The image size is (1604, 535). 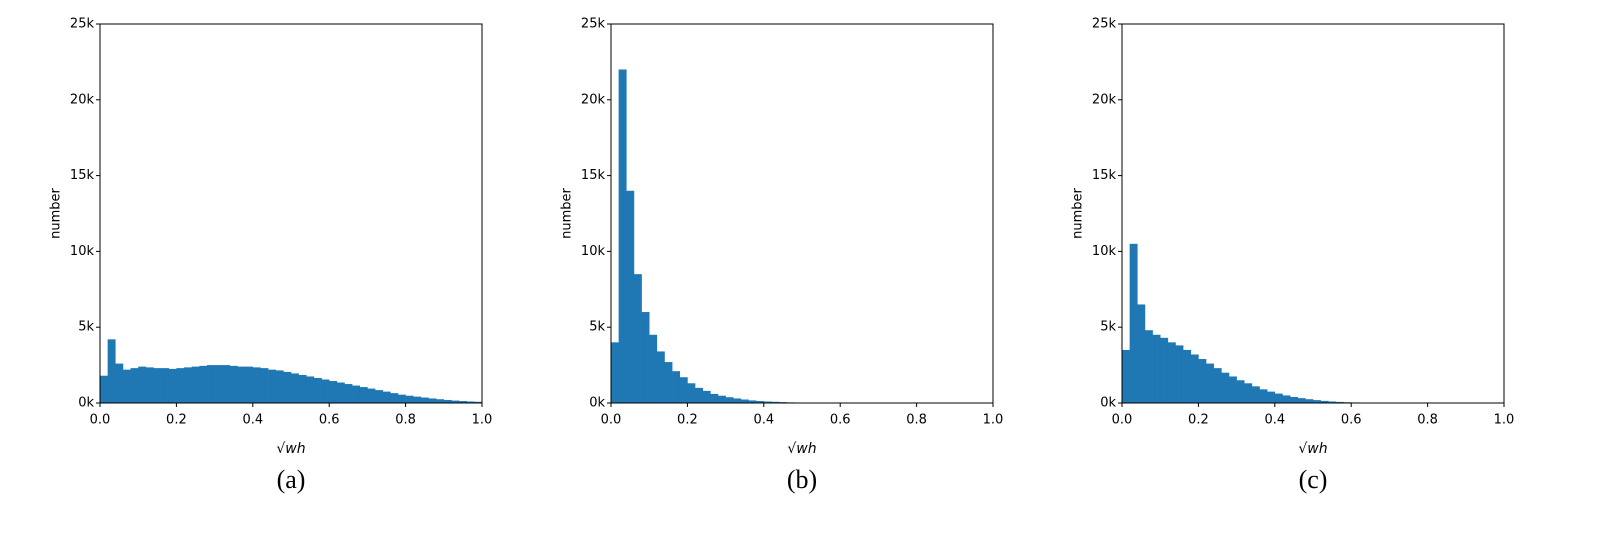 I want to click on caption: (a), so click(x=291, y=479).